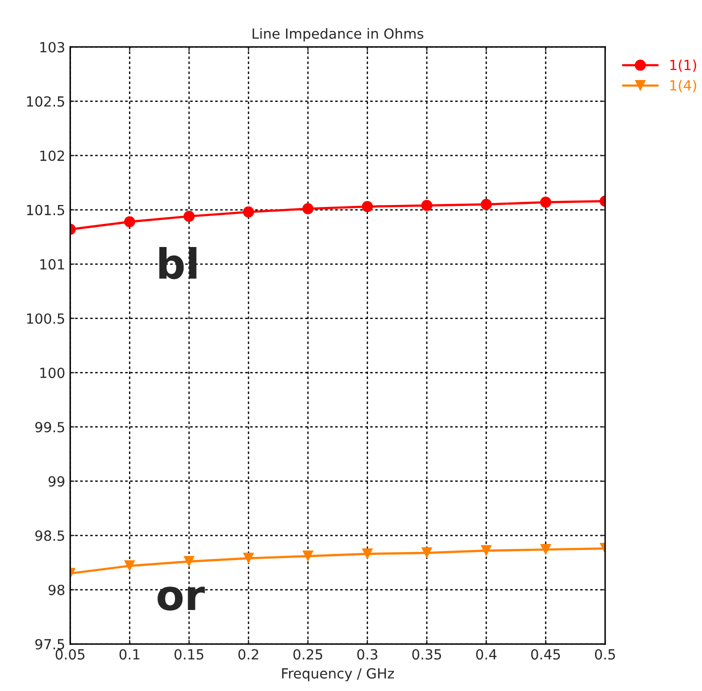 This screenshot has width=702, height=691. I want to click on y-tick-label: 103, so click(52, 47).